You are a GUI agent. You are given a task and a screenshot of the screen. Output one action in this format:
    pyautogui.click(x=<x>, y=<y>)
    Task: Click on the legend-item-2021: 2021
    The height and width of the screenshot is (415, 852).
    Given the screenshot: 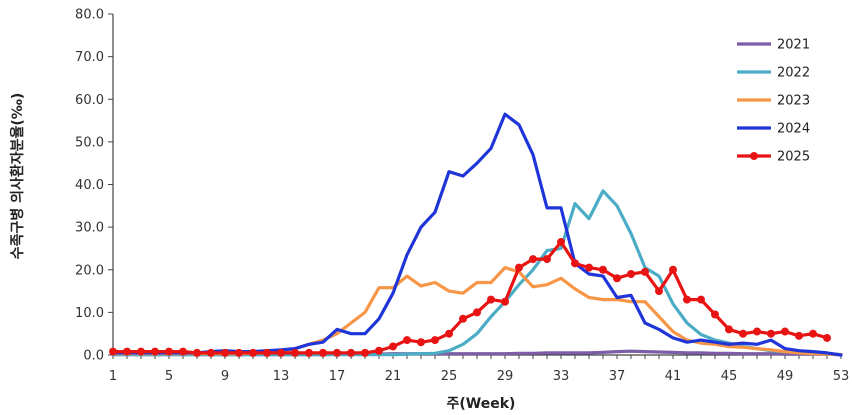 What is the action you would take?
    pyautogui.click(x=773, y=45)
    